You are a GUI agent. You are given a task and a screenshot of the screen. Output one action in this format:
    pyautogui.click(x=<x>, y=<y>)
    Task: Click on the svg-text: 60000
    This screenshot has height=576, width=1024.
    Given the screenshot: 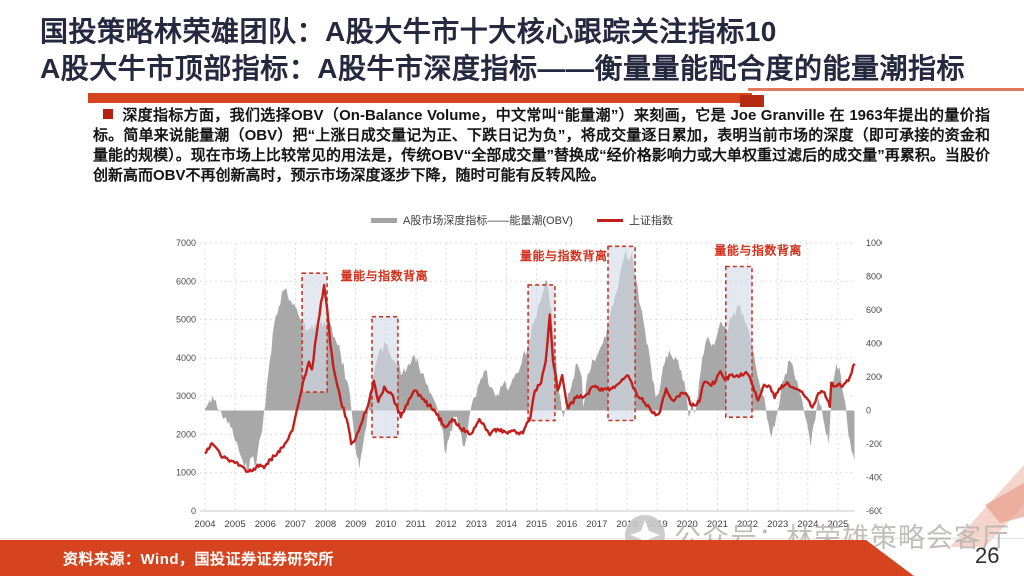 What is the action you would take?
    pyautogui.click(x=874, y=310)
    